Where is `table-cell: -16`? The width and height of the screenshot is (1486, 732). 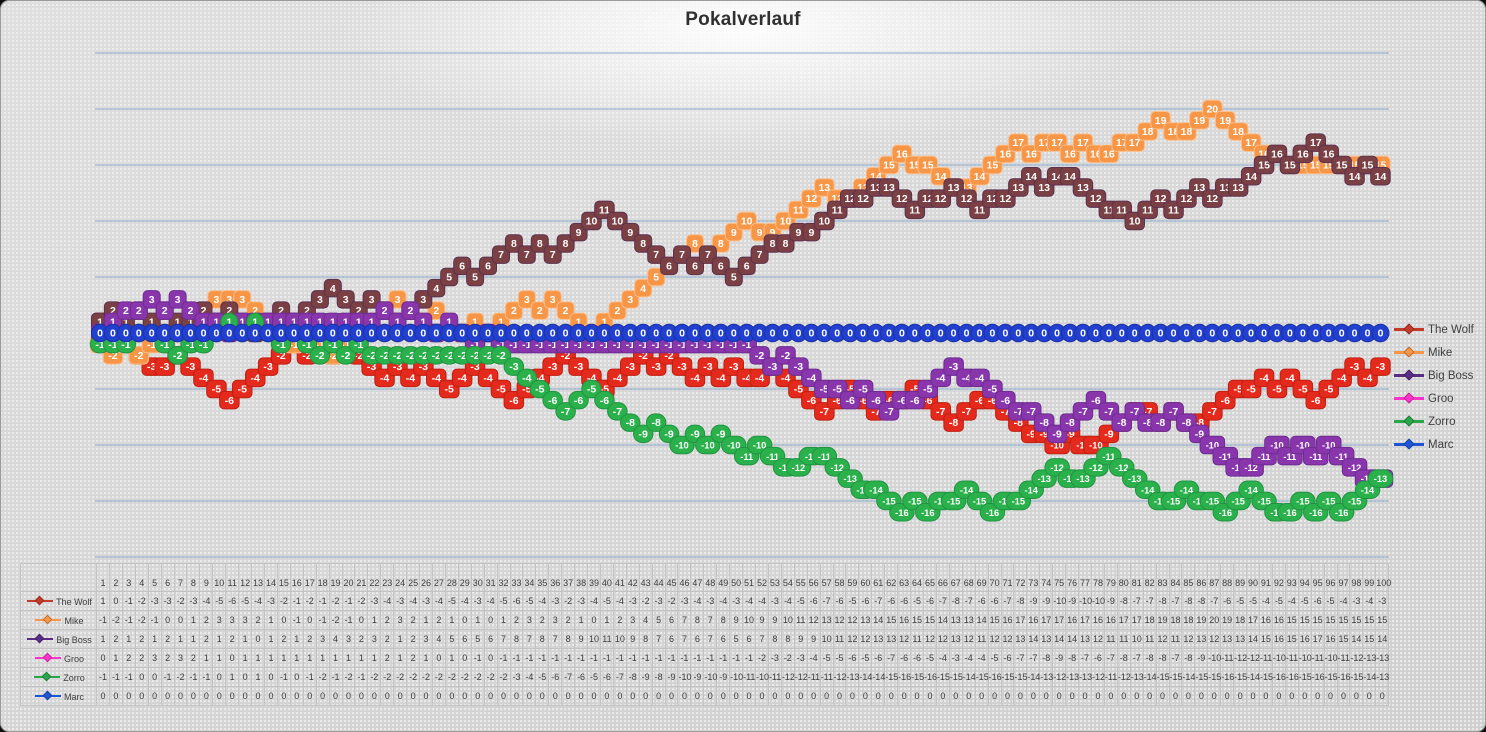
table-cell: -16 is located at coordinates (1227, 677).